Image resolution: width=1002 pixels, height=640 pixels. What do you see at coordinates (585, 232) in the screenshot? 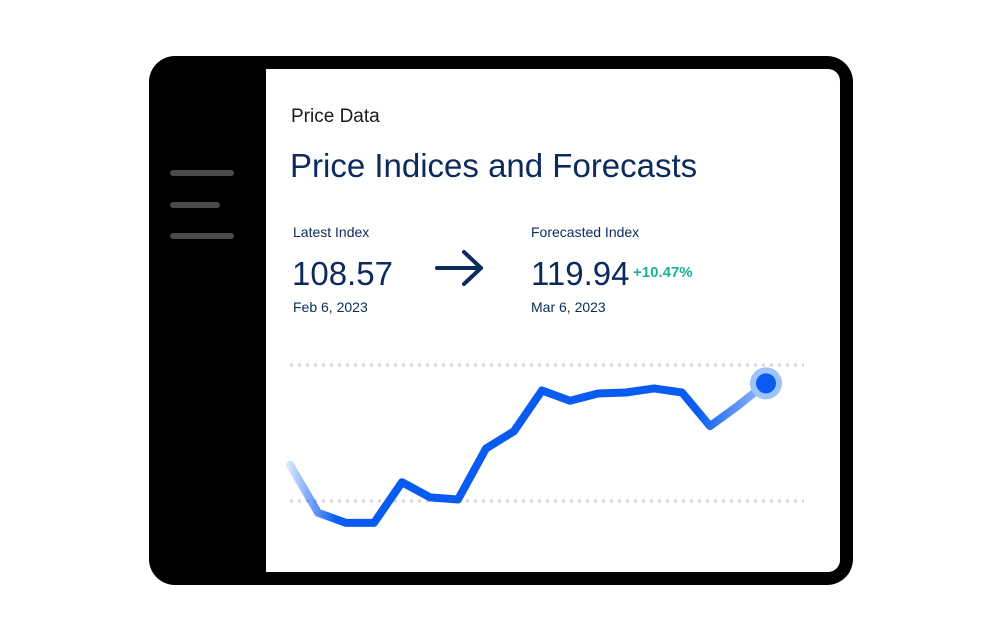
I see `forecast-index-label: Forecasted Index` at bounding box center [585, 232].